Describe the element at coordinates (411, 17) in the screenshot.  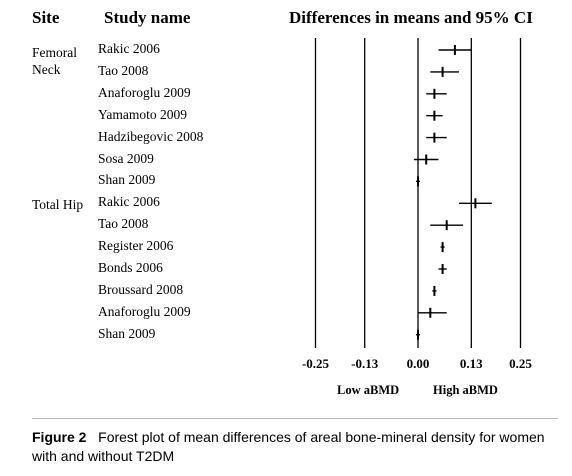
I see `plot-title: Differences in means and 95% CI` at that location.